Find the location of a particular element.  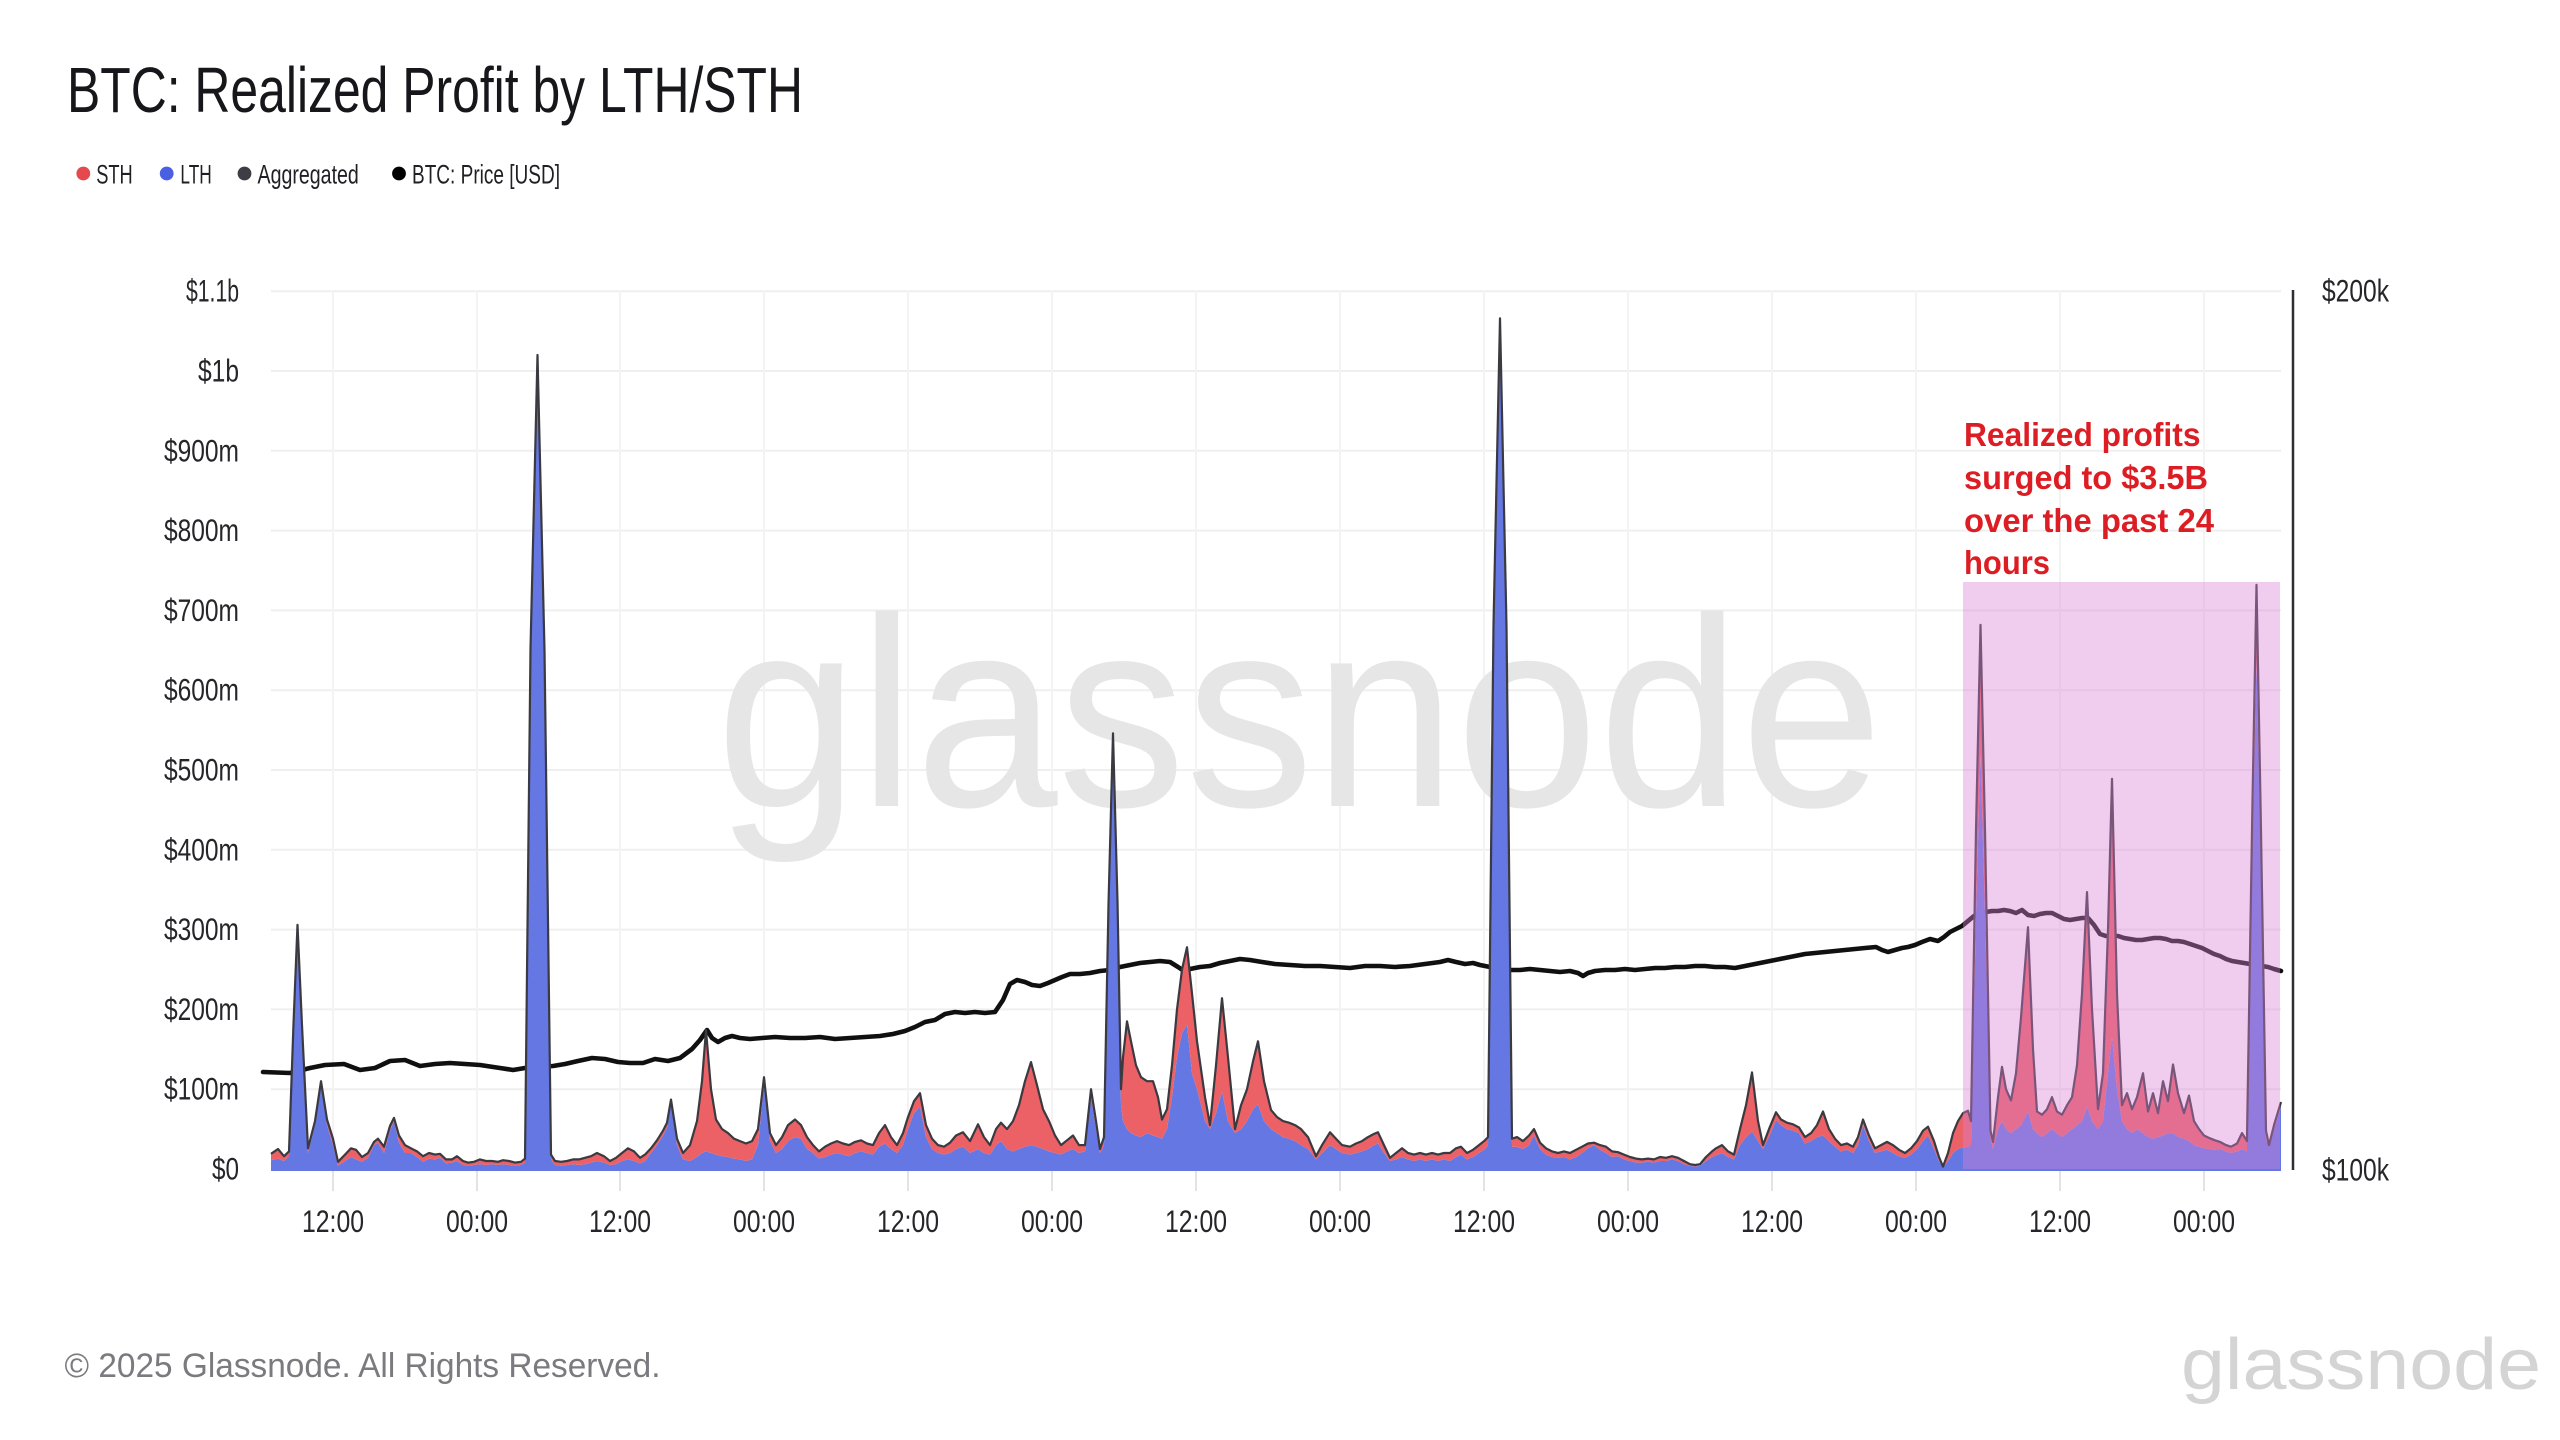

svg-text: $700m is located at coordinates (201, 610).